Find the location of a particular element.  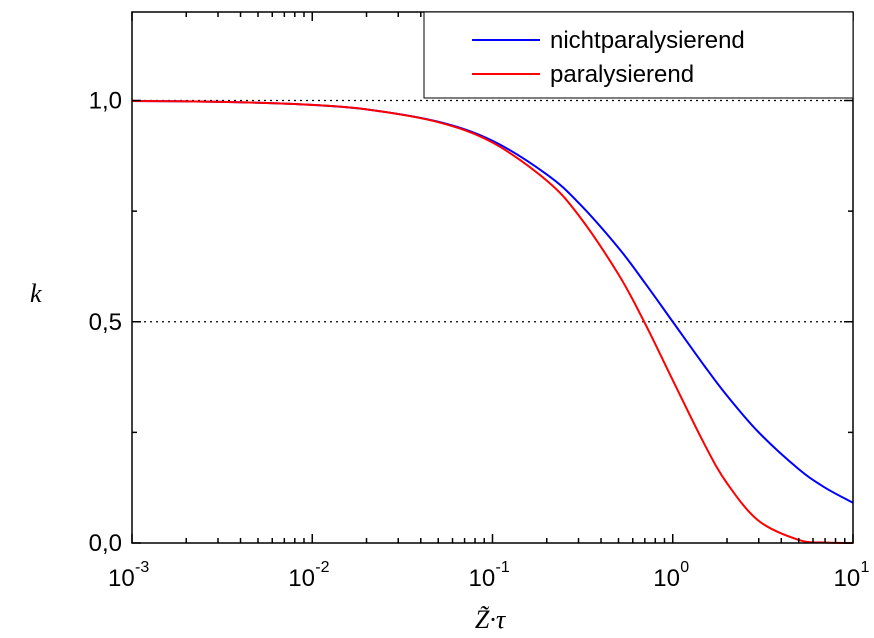

x-tick-label: 10 -2 is located at coordinates (308, 575).